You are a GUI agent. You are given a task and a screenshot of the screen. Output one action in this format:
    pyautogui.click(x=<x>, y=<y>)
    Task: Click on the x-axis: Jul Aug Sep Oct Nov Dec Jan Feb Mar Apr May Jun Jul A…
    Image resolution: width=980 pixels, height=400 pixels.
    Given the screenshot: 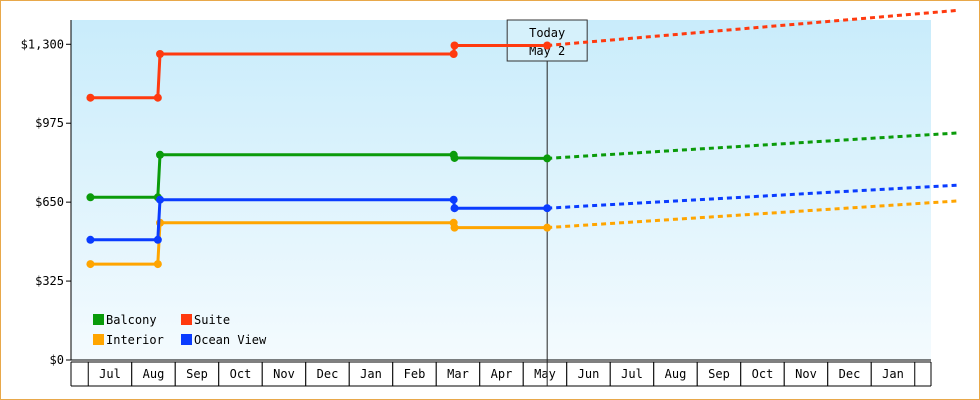 What is the action you would take?
    pyautogui.click(x=501, y=373)
    